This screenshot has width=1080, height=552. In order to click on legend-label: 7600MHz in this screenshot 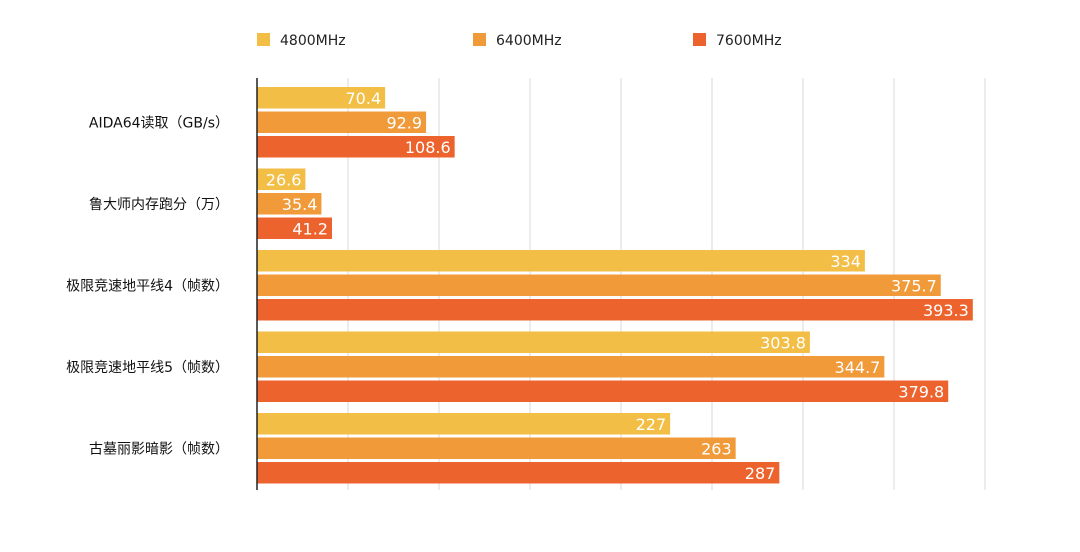, I will do `click(749, 41)`.